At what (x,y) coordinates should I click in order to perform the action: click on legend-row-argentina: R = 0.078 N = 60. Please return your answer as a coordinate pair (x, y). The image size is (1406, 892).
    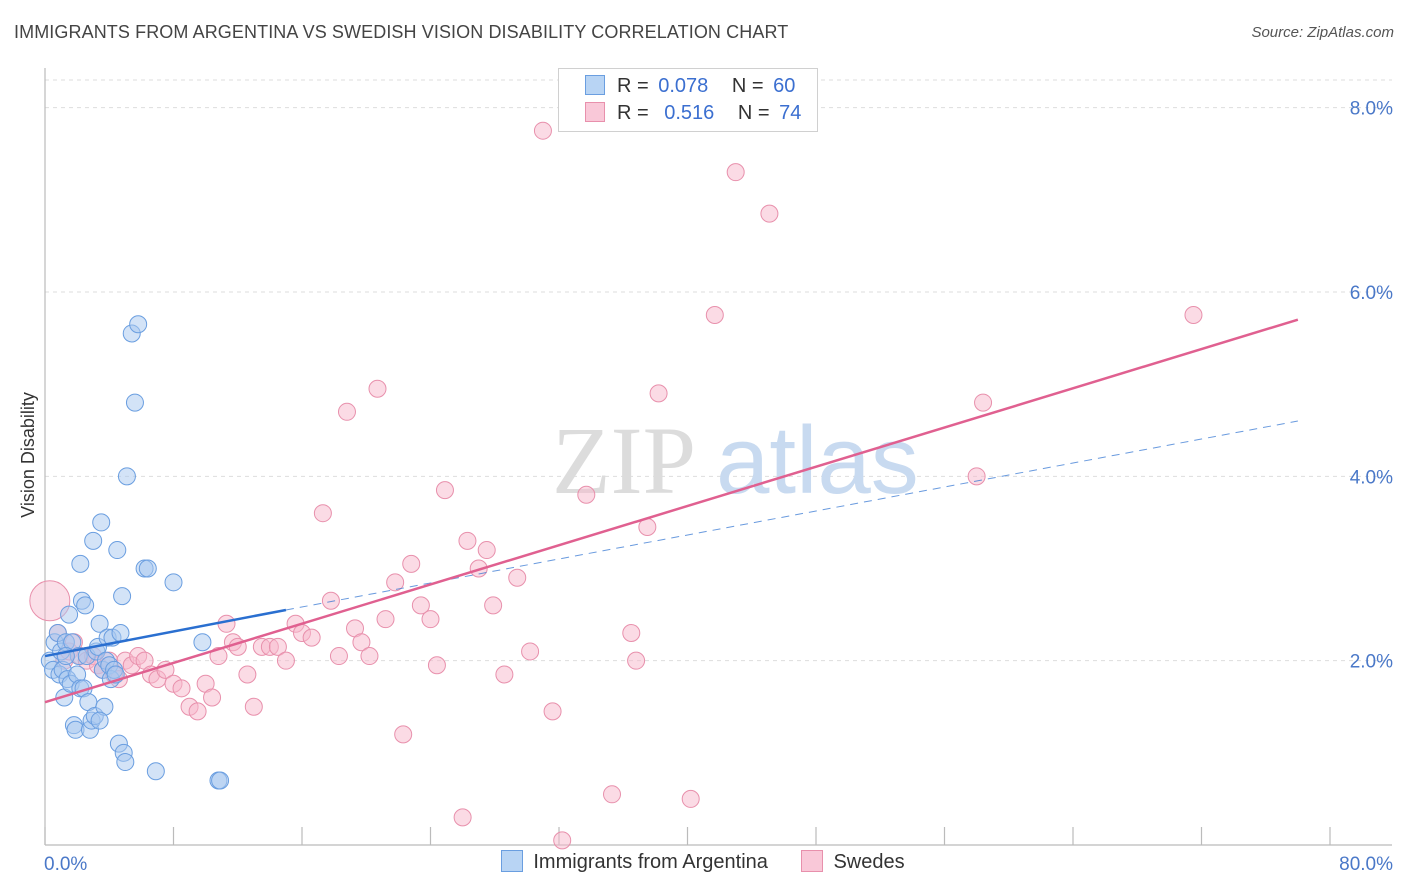
    Looking at the image, I should click on (690, 88).